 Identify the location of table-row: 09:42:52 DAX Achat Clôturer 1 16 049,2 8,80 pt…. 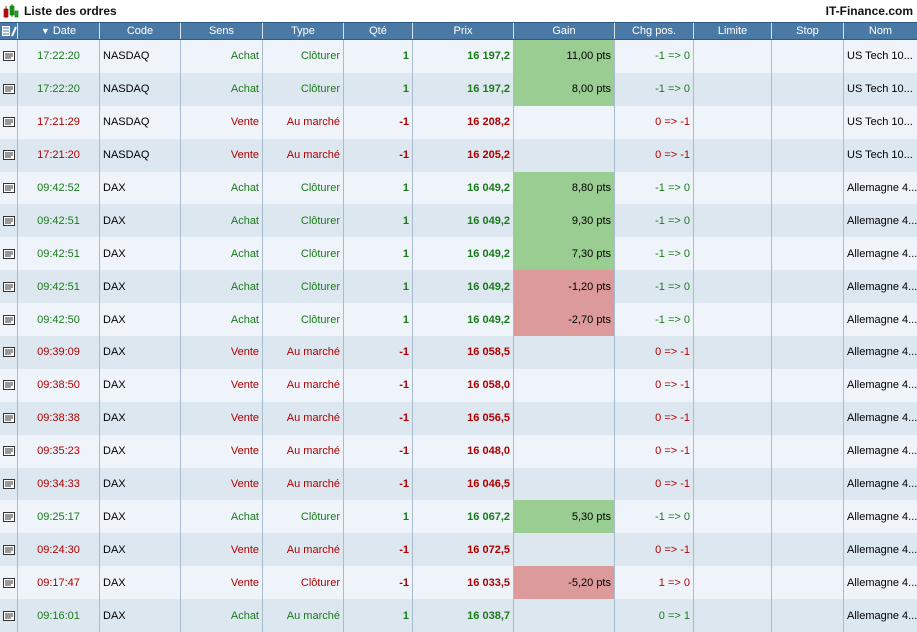
(458, 188).